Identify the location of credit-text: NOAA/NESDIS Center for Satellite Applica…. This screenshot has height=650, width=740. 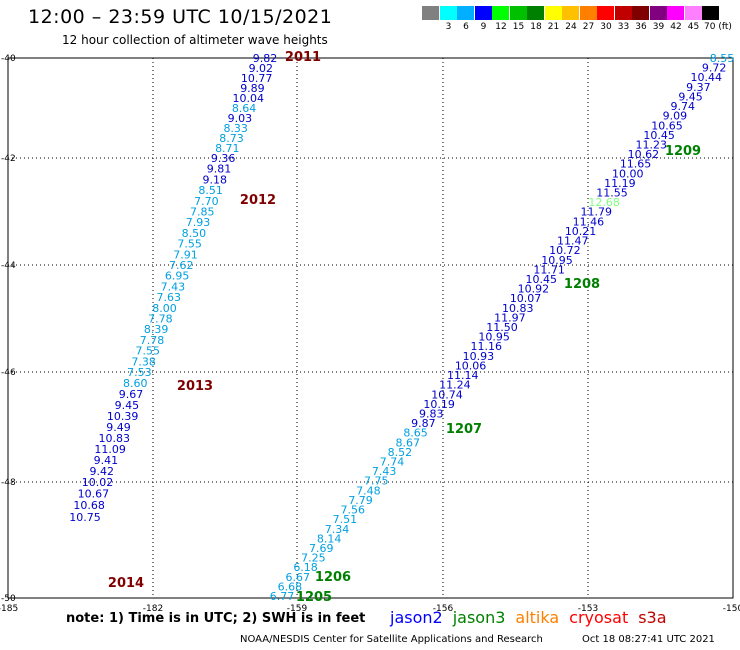
(391, 639).